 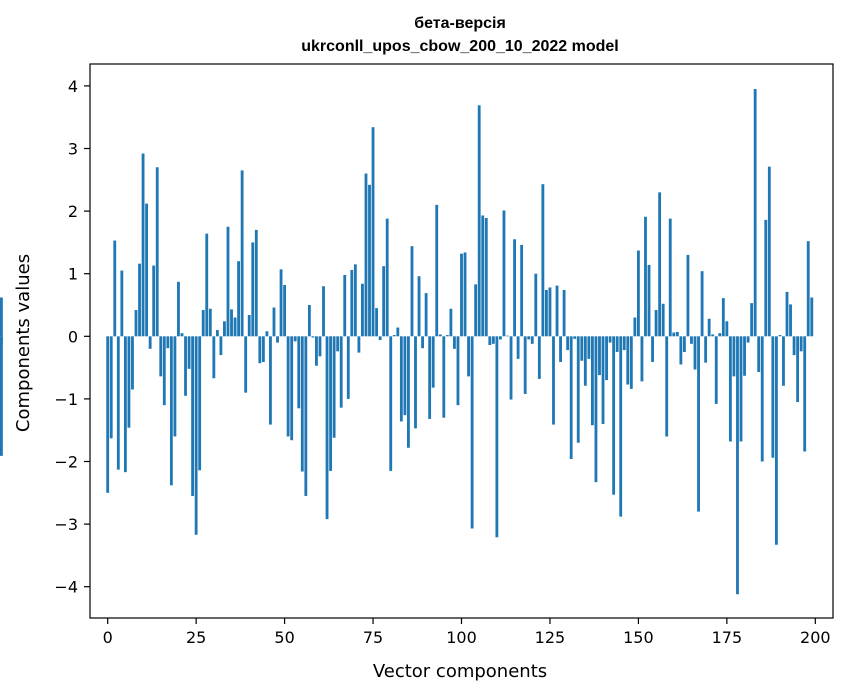 I want to click on x-tick-label: 100, so click(x=461, y=637).